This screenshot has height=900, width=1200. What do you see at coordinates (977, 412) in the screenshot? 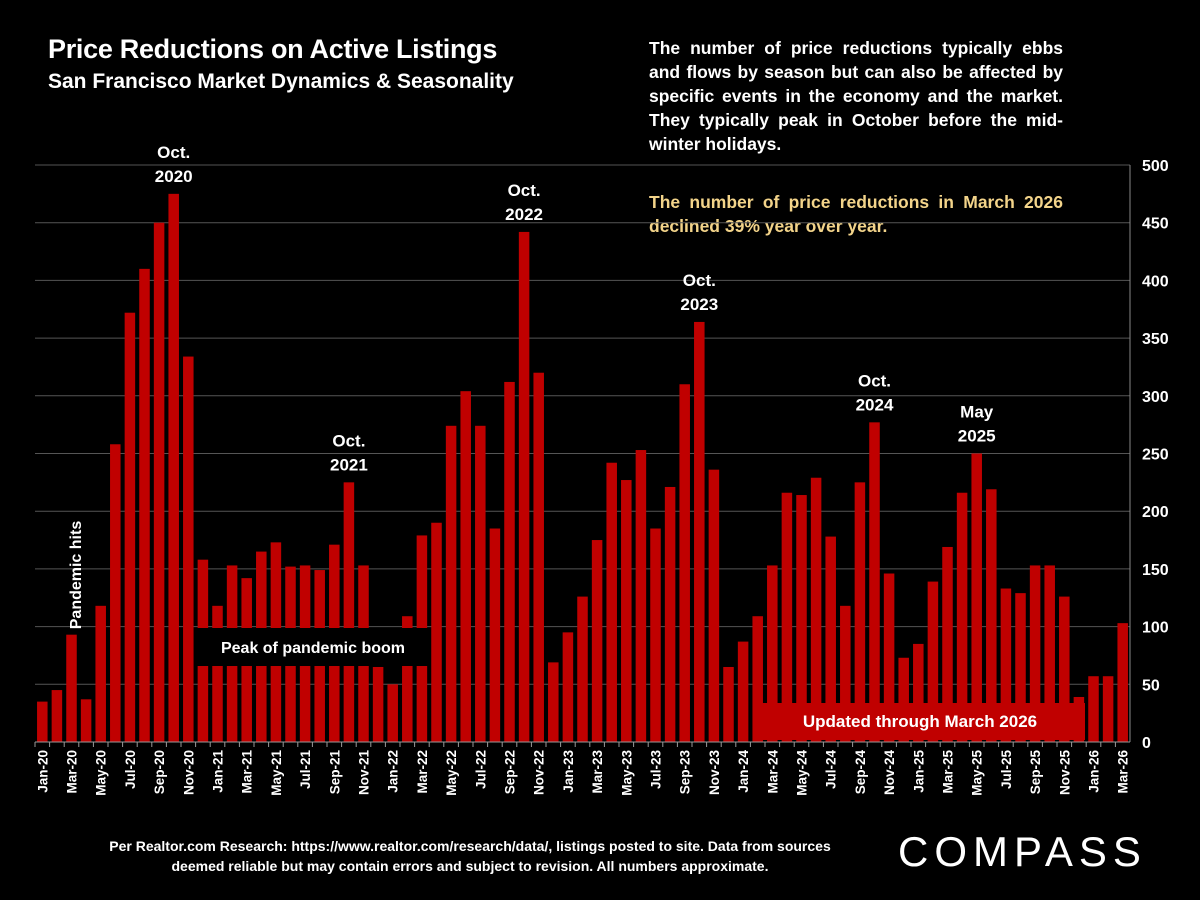
I see `peak-annotation-line1: May` at bounding box center [977, 412].